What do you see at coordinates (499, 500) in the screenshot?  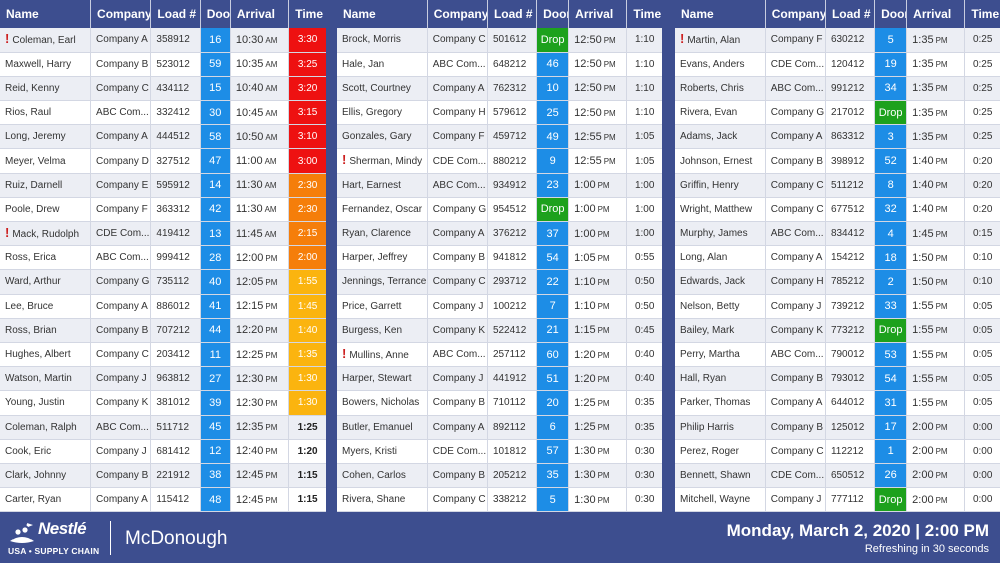 I see `table-row: Rivera, Shane Company C 338212 5 1:30 PM 0:30` at bounding box center [499, 500].